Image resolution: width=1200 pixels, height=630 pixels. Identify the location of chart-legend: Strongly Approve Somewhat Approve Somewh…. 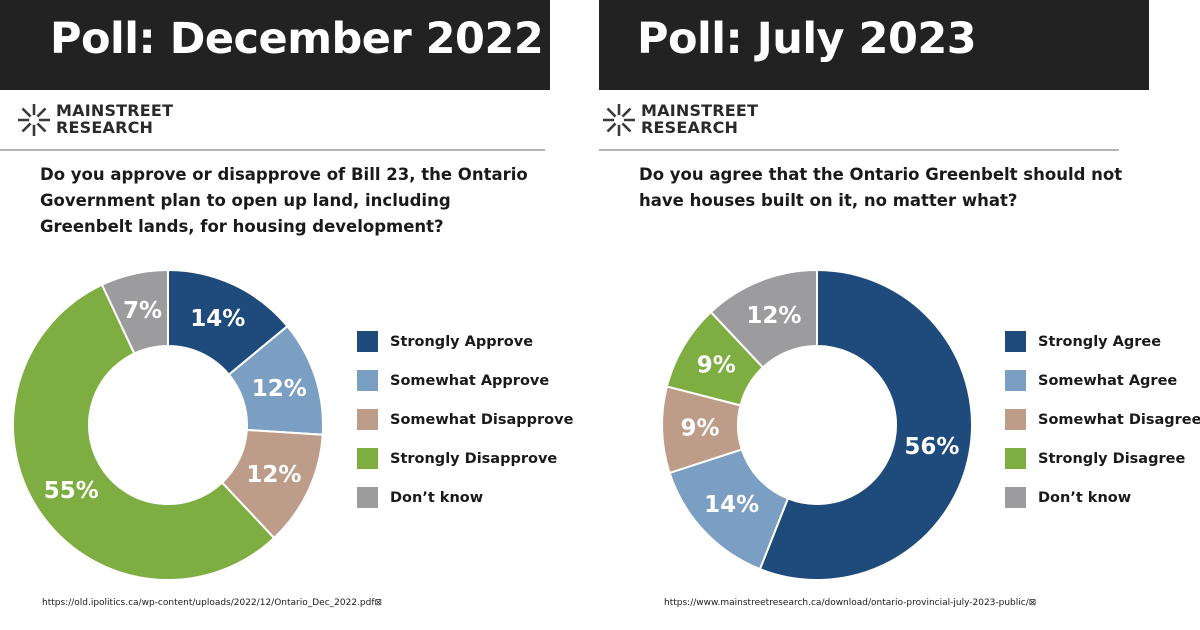
(465, 419).